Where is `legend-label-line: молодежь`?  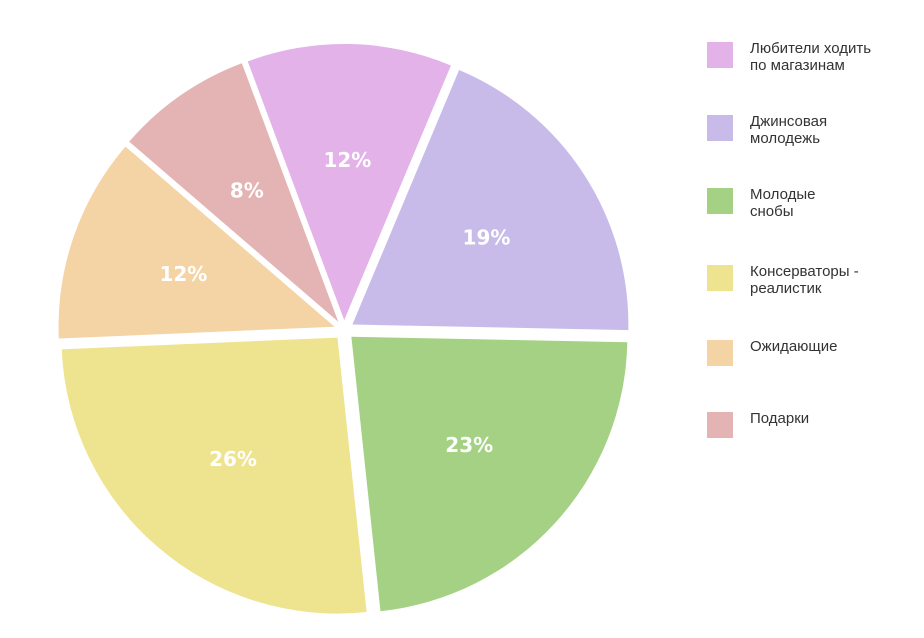
legend-label-line: молодежь is located at coordinates (785, 138).